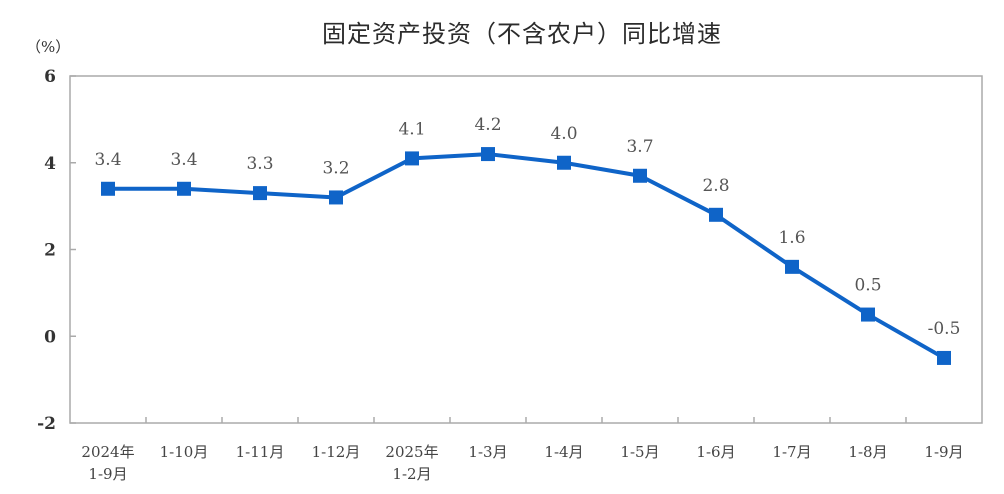  What do you see at coordinates (563, 134) in the screenshot?
I see `data-label: 4.0` at bounding box center [563, 134].